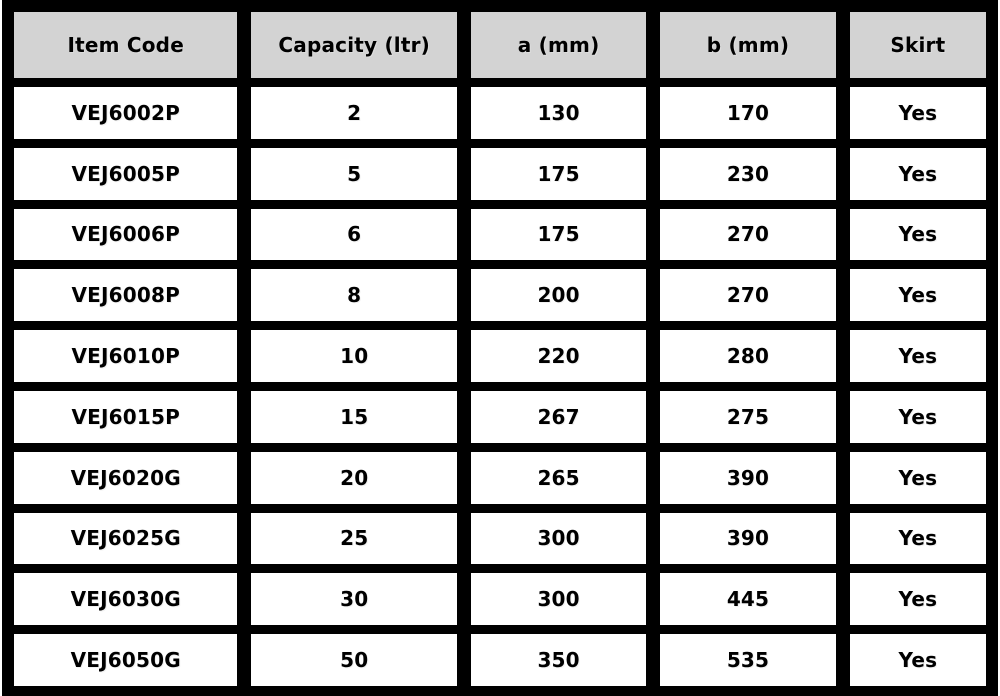 This screenshot has width=1000, height=696. Describe the element at coordinates (558, 295) in the screenshot. I see `cell-a-mm: 200` at that location.